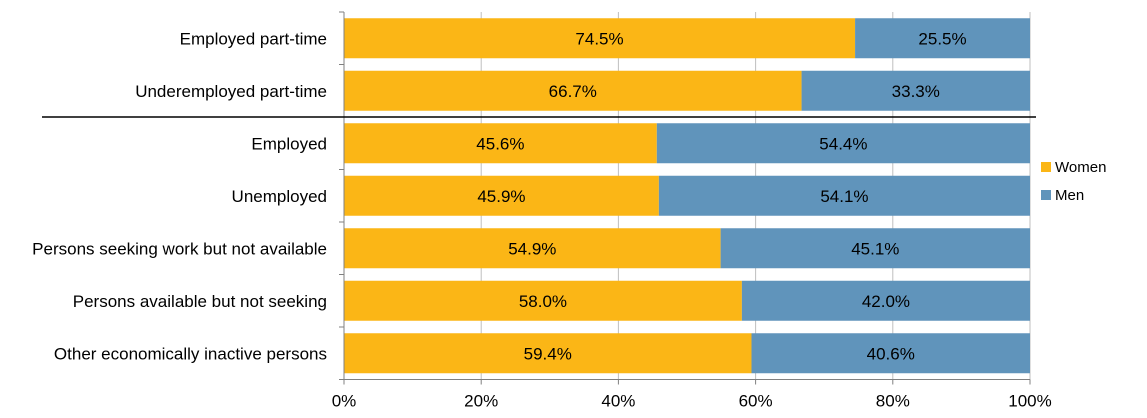 This screenshot has width=1147, height=418. I want to click on data-label: 25.5%, so click(942, 38).